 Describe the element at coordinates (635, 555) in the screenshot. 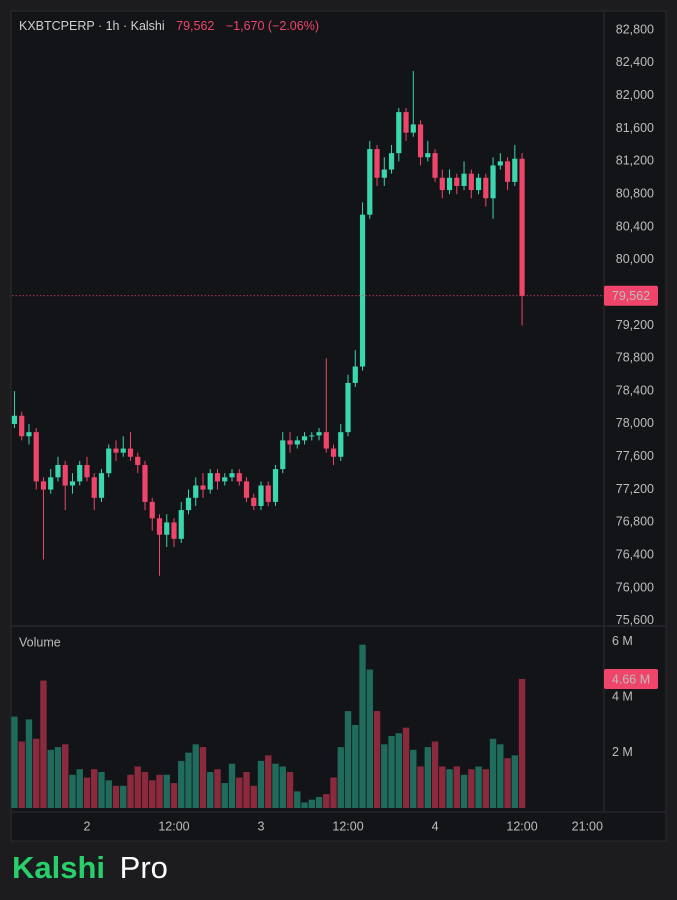

I see `y-tick-label: 76,400` at that location.